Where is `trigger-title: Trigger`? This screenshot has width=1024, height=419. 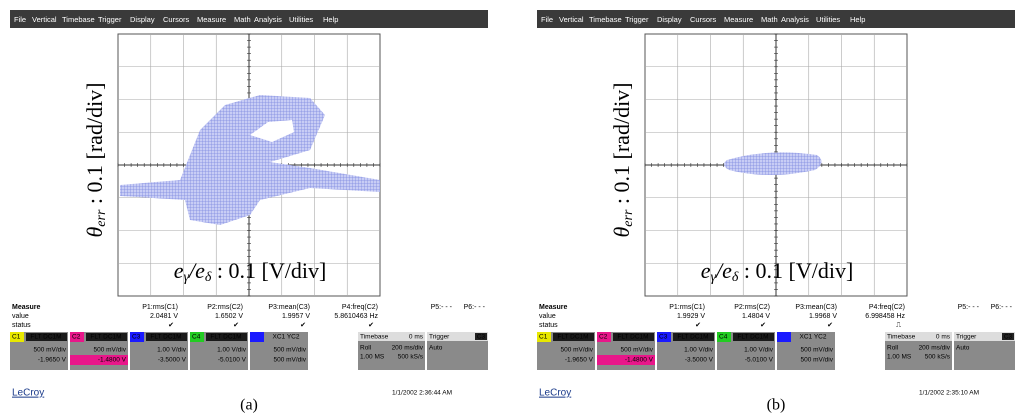
trigger-title: Trigger is located at coordinates (439, 337).